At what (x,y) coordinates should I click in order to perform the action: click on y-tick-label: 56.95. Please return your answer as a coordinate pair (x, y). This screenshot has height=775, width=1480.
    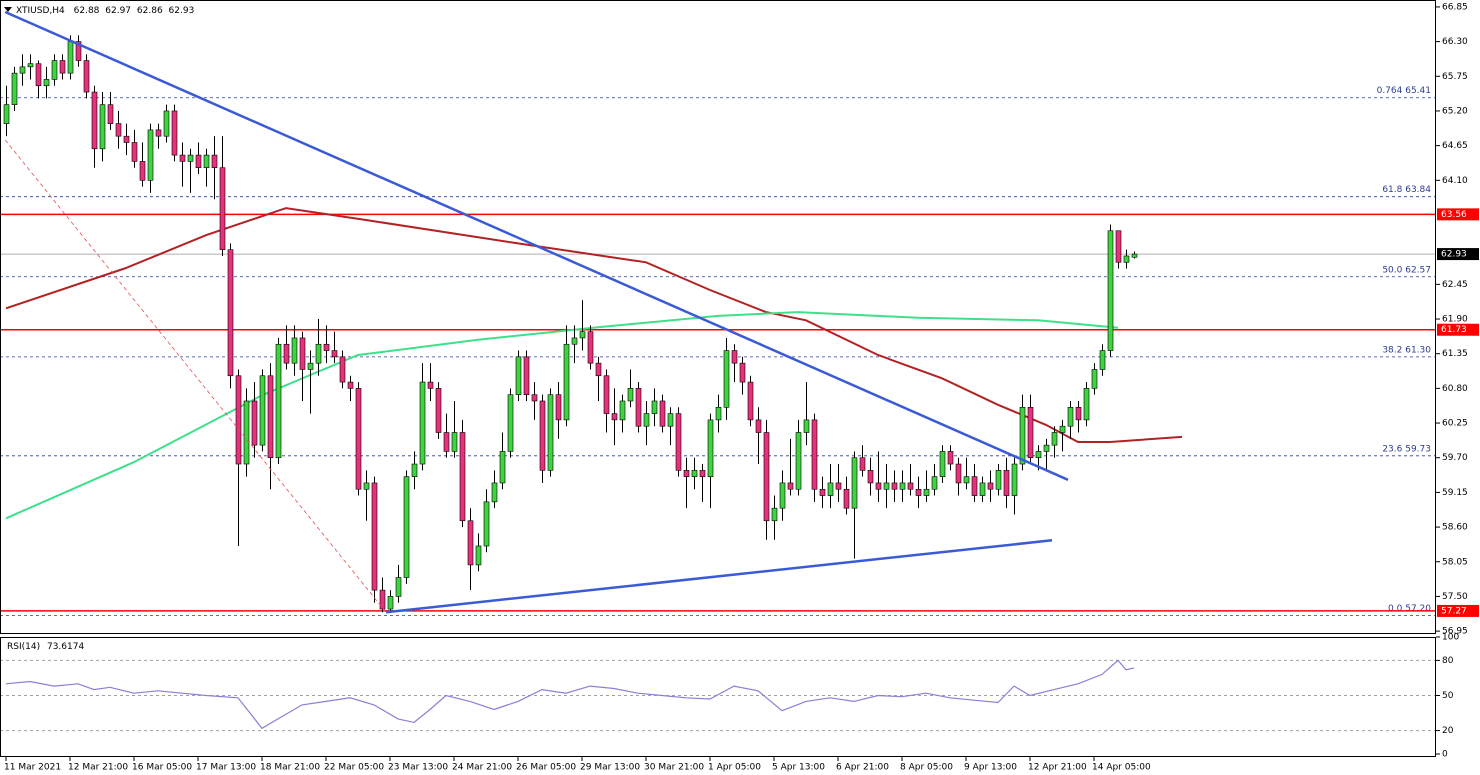
    Looking at the image, I should click on (1455, 632).